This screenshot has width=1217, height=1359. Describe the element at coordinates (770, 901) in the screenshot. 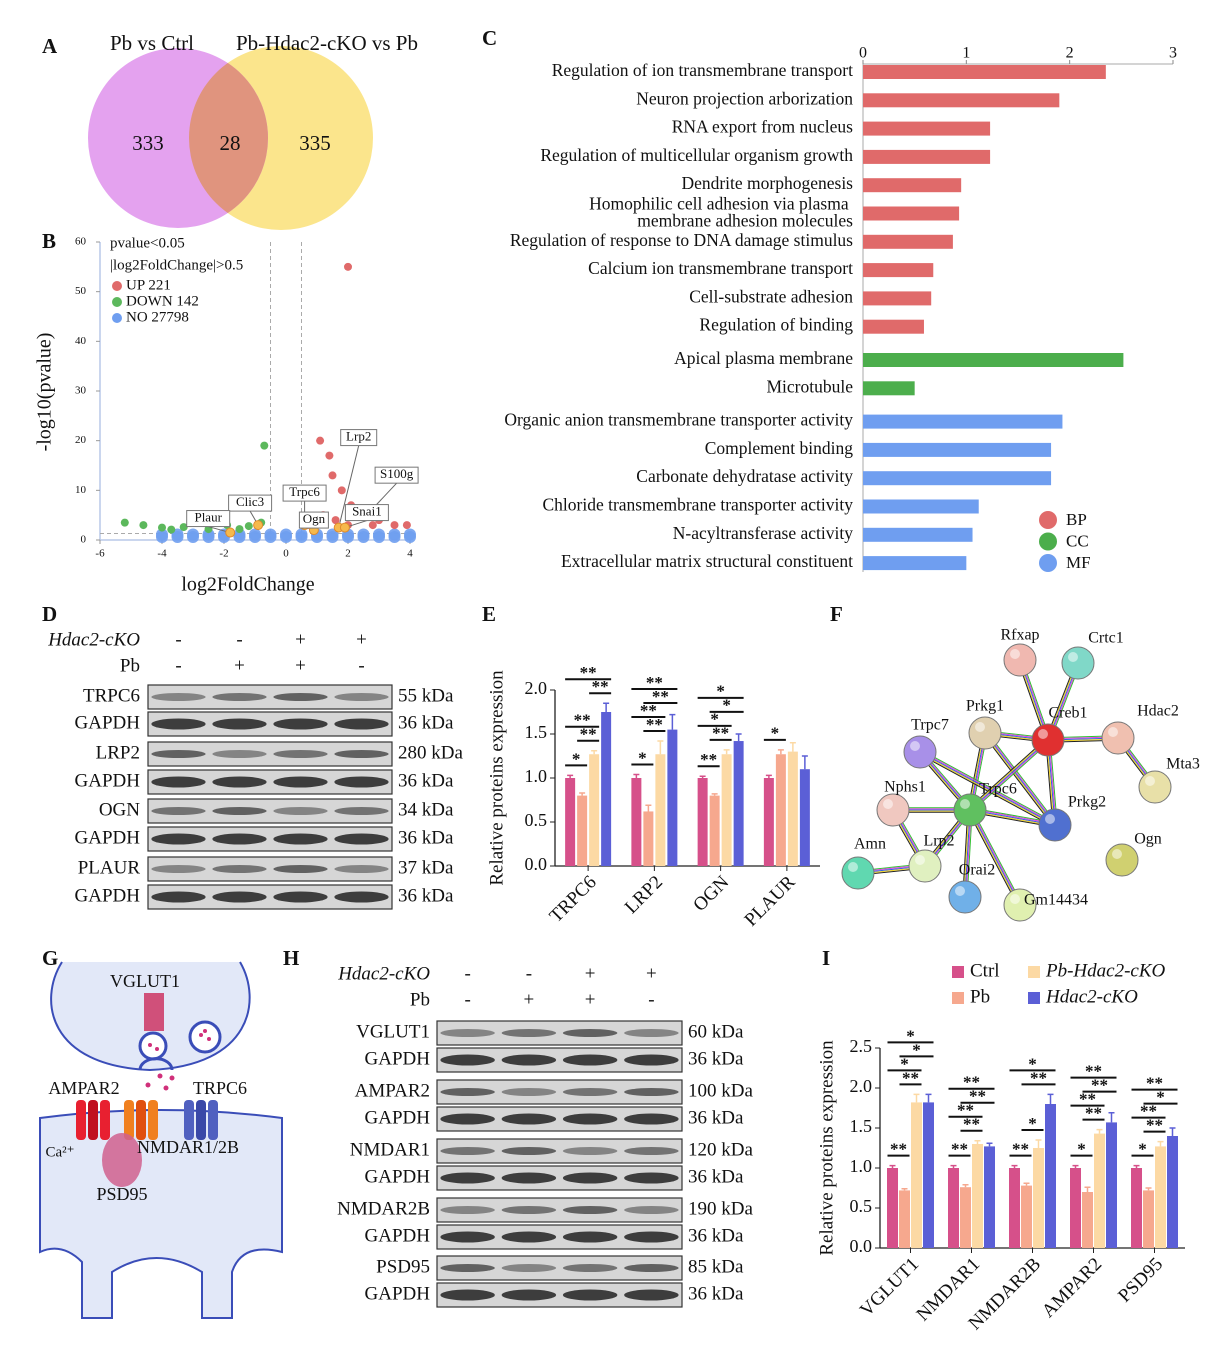

I see `x-tick-label: PLAUR` at that location.